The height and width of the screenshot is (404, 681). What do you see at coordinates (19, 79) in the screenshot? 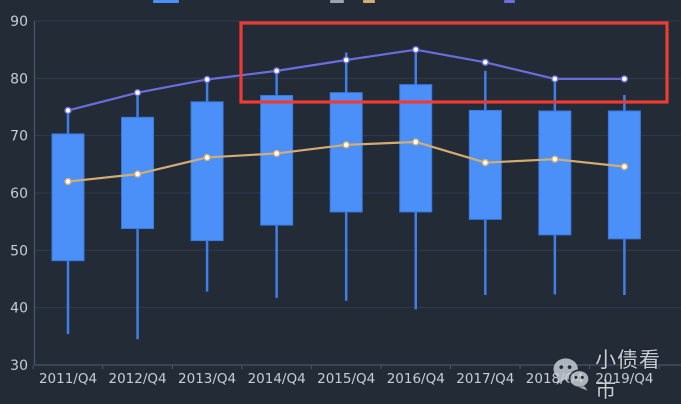
I see `y-axis-tick-label: 80` at bounding box center [19, 79].